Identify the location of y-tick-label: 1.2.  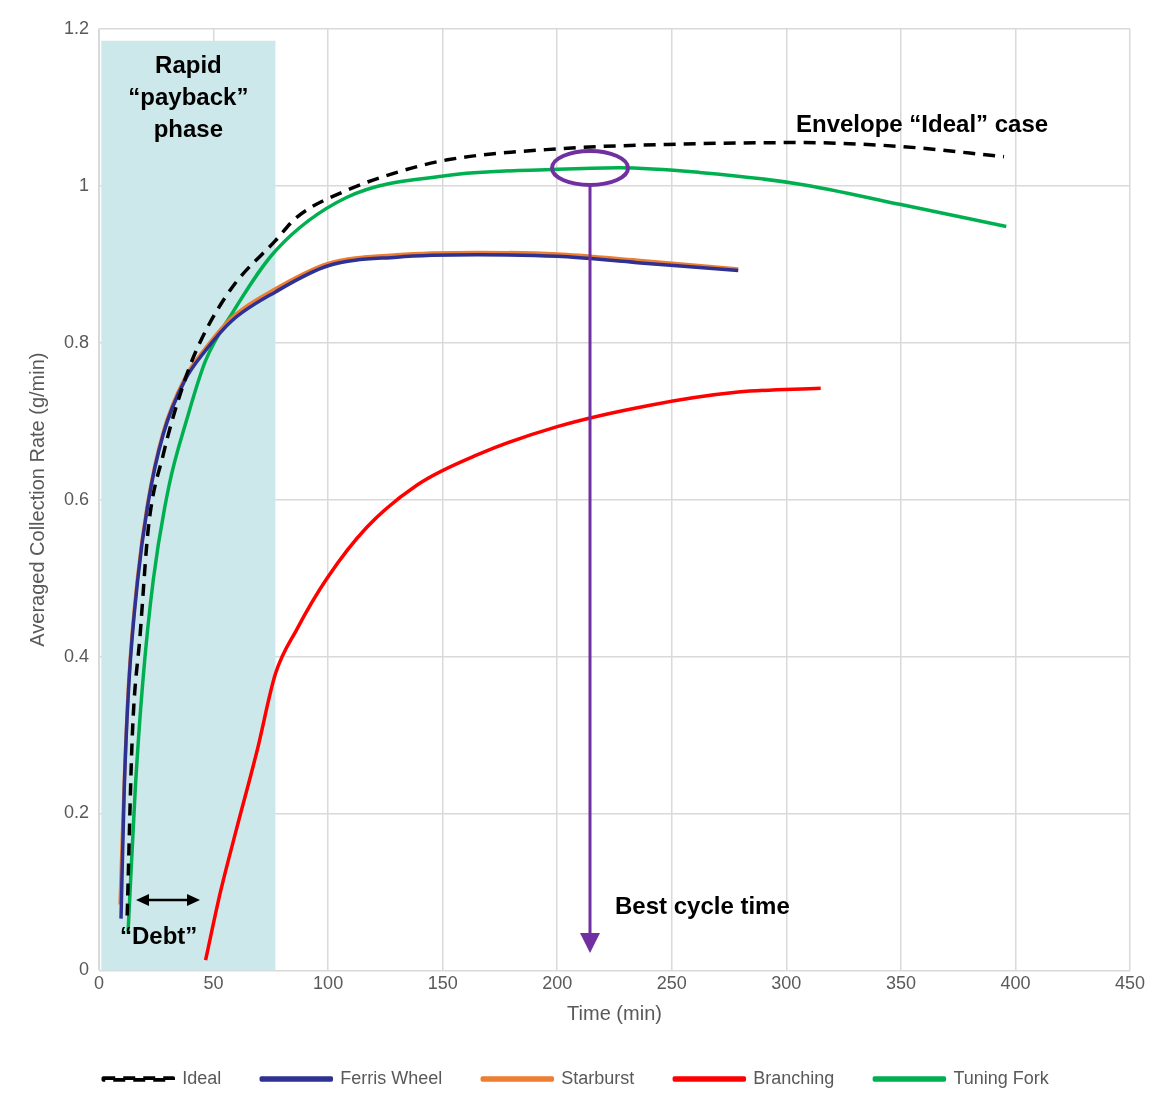
(76, 27).